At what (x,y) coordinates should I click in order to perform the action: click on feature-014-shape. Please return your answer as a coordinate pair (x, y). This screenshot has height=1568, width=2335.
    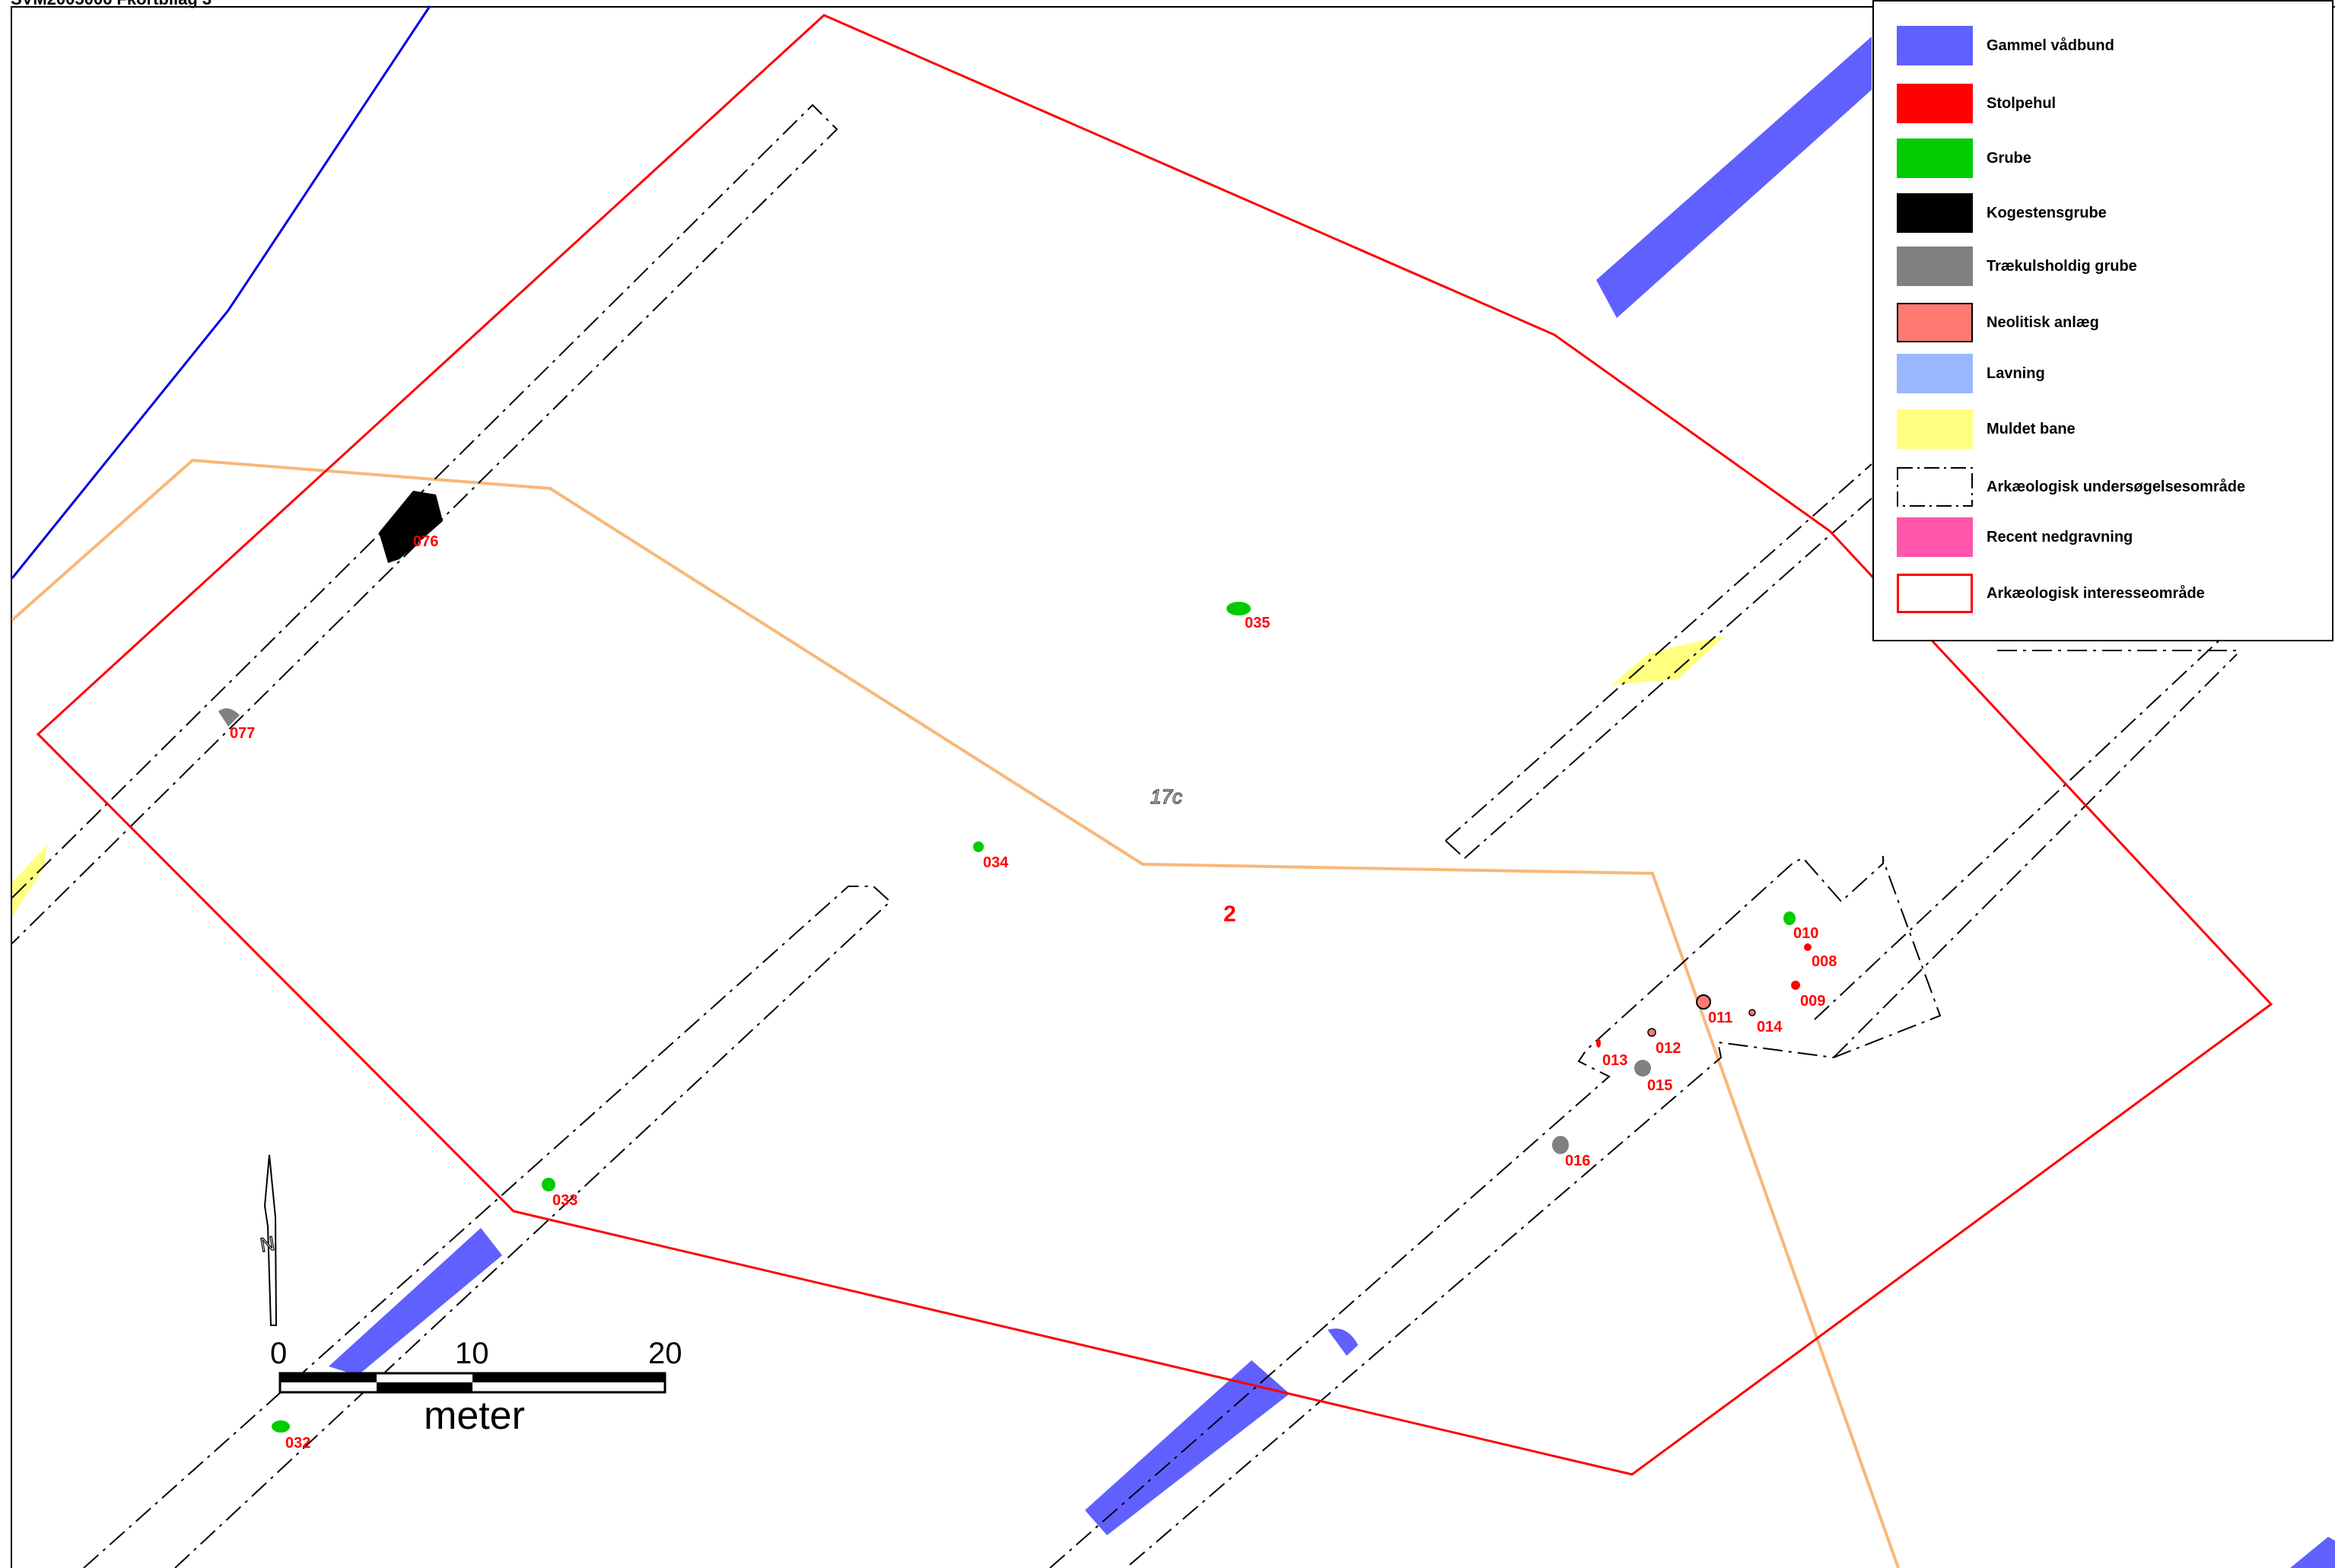
    Looking at the image, I should click on (1752, 1012).